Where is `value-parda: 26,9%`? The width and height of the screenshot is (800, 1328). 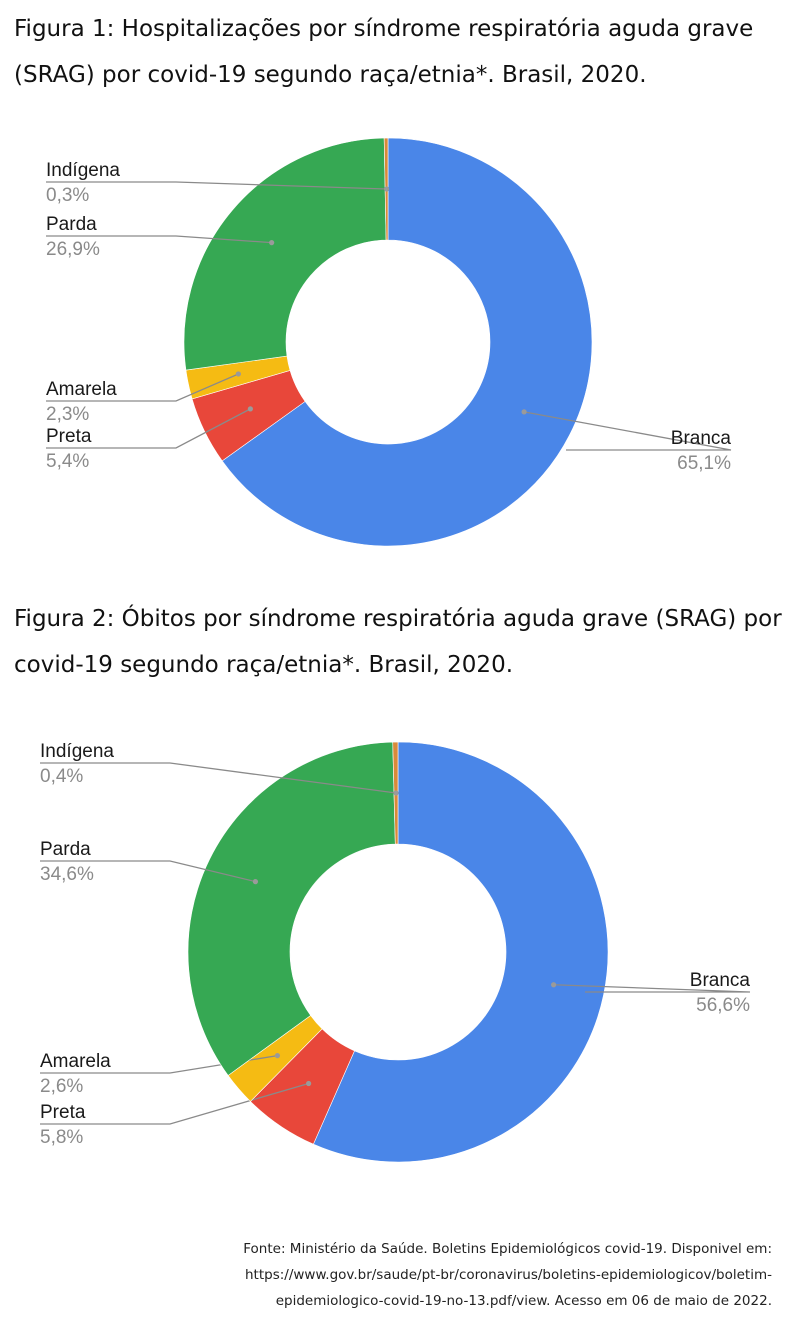
value-parda: 26,9% is located at coordinates (73, 249).